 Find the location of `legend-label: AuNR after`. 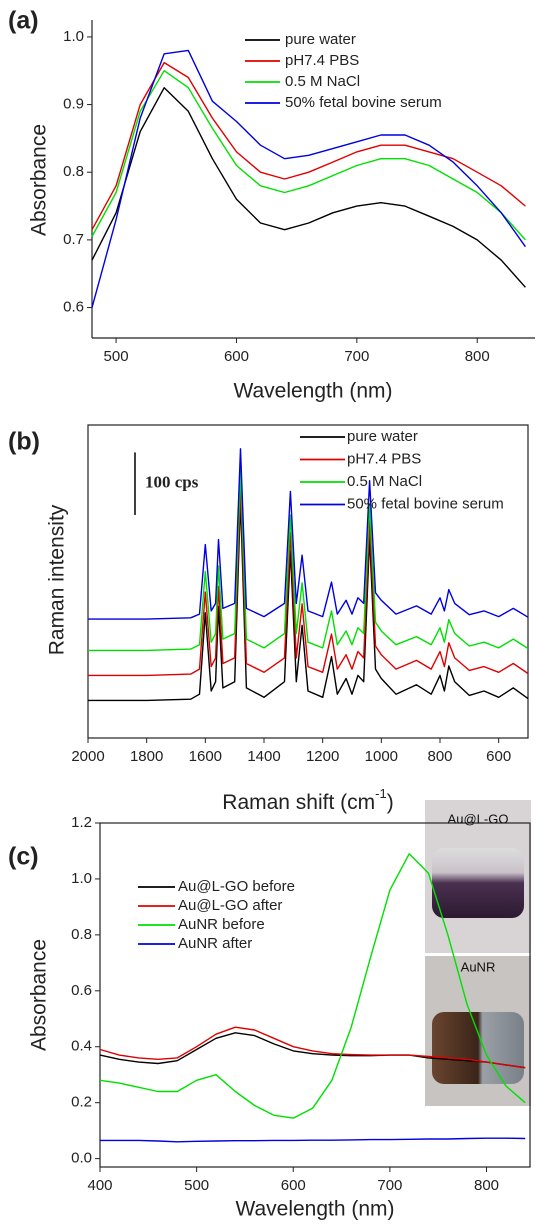

legend-label: AuNR after is located at coordinates (215, 943).